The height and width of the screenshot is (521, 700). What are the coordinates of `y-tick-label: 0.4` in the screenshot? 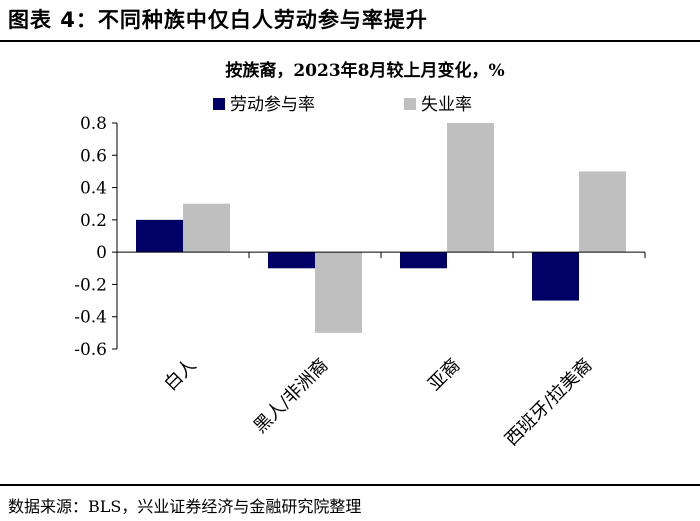 It's located at (93, 189).